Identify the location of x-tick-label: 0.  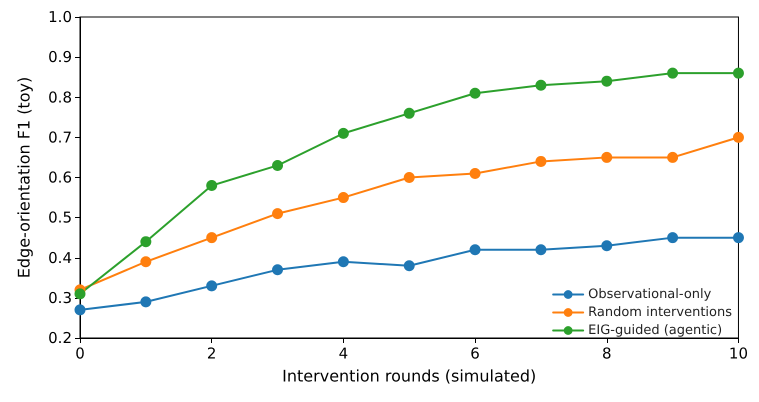
(80, 353).